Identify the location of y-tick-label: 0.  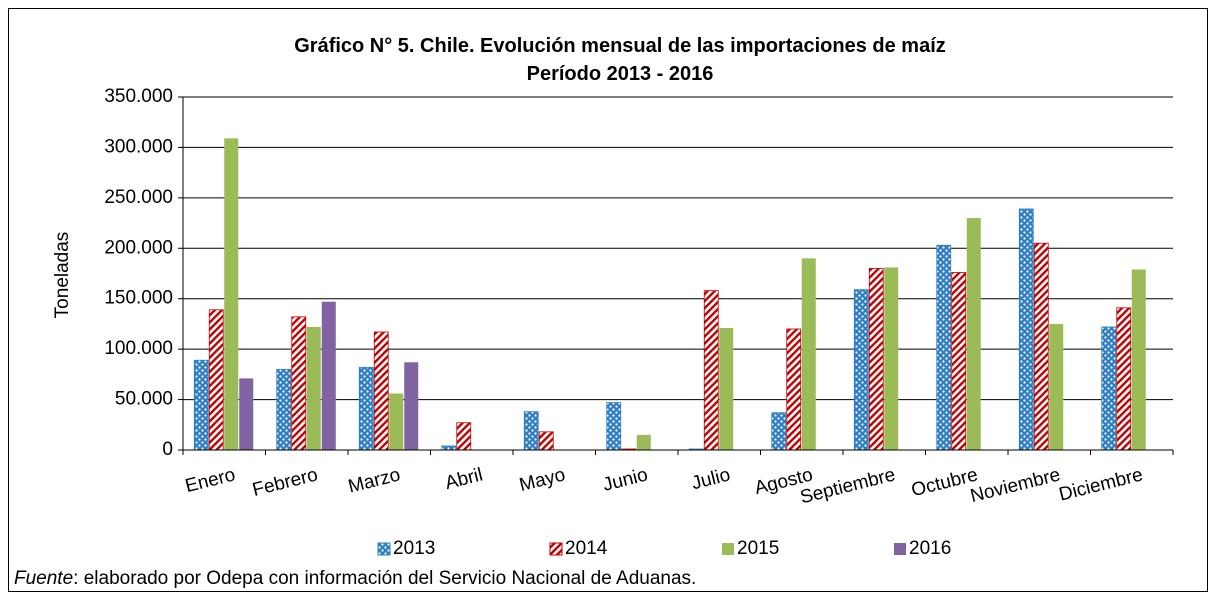
(167, 449).